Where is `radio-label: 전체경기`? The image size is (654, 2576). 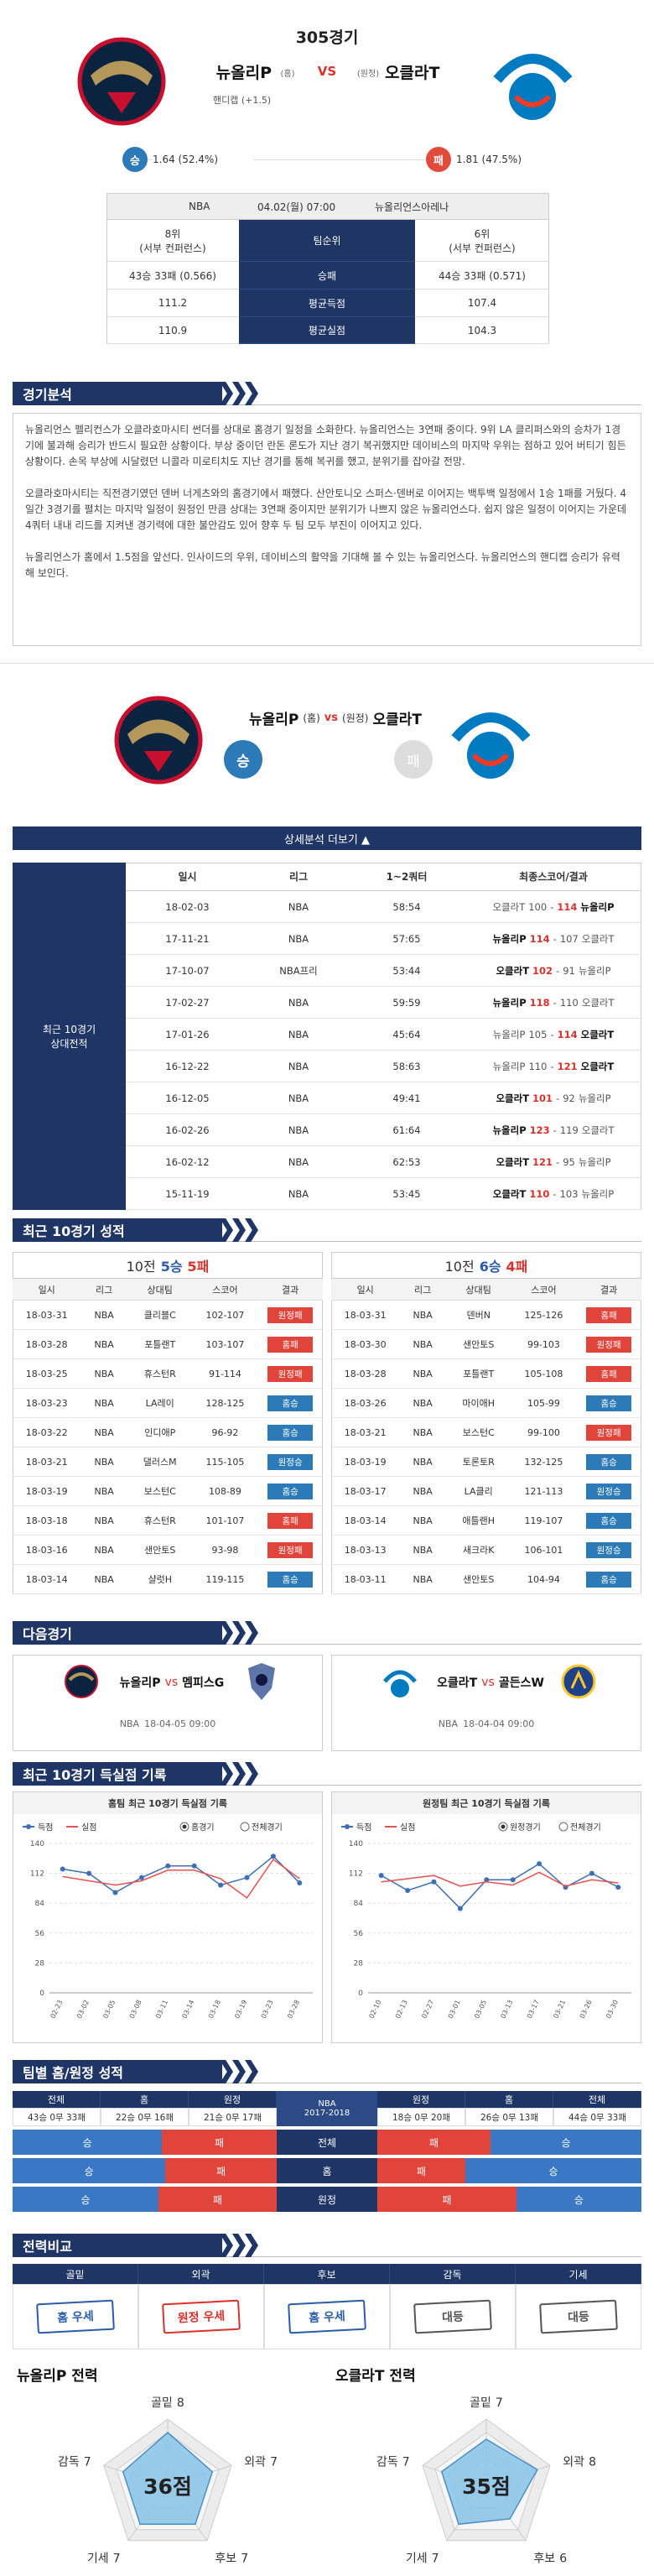 radio-label: 전체경기 is located at coordinates (267, 1827).